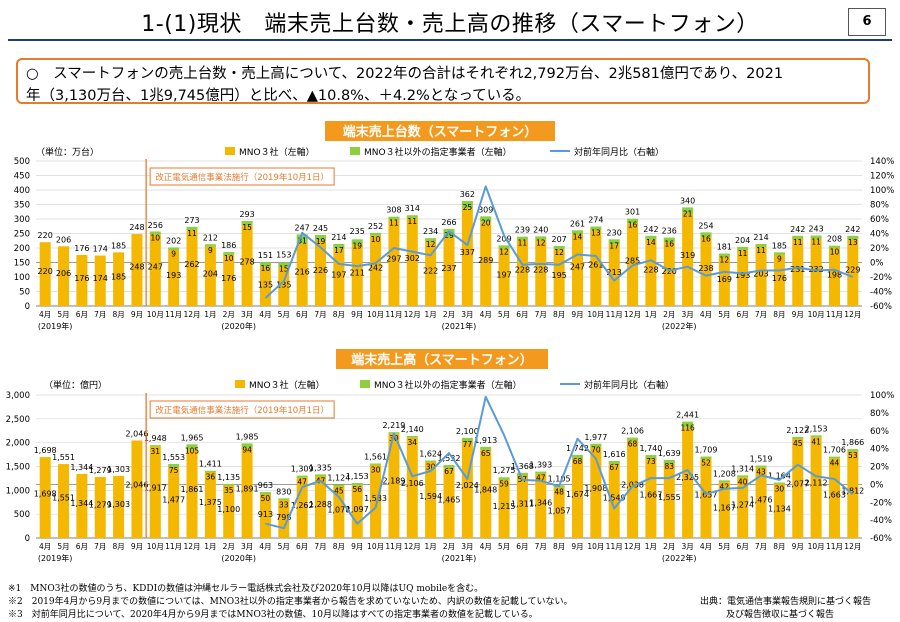 This screenshot has width=900, height=622. What do you see at coordinates (75, 385) in the screenshot?
I see `unit-label: （単位：億円）` at bounding box center [75, 385].